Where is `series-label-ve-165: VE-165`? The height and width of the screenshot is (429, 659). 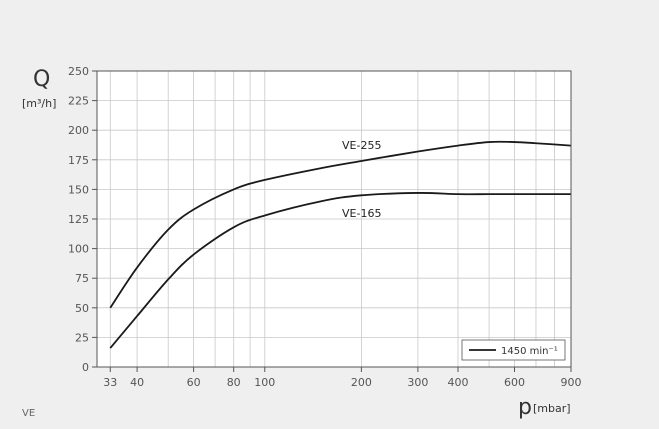
series-label-ve-165: VE-165 is located at coordinates (361, 213).